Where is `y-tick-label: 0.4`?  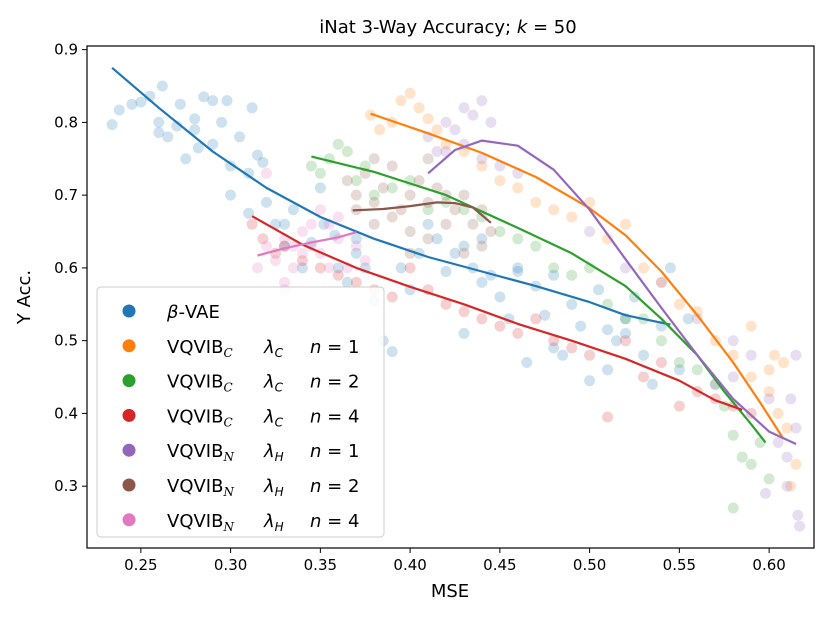 y-tick-label: 0.4 is located at coordinates (66, 413).